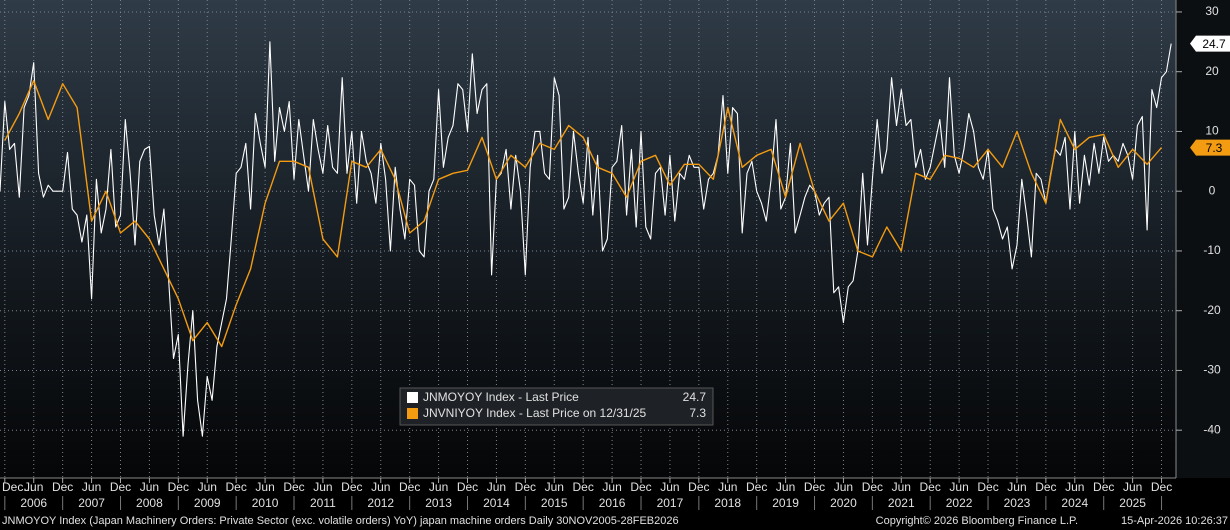  Describe the element at coordinates (1212, 190) in the screenshot. I see `y-tick-label: 0` at that location.